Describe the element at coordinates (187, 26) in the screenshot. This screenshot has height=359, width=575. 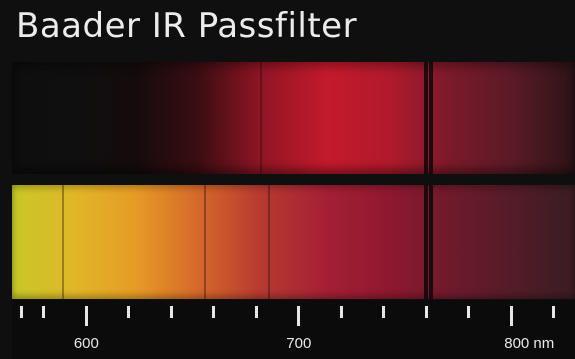
I see `figure-title: Baader IR Passfilter` at that location.